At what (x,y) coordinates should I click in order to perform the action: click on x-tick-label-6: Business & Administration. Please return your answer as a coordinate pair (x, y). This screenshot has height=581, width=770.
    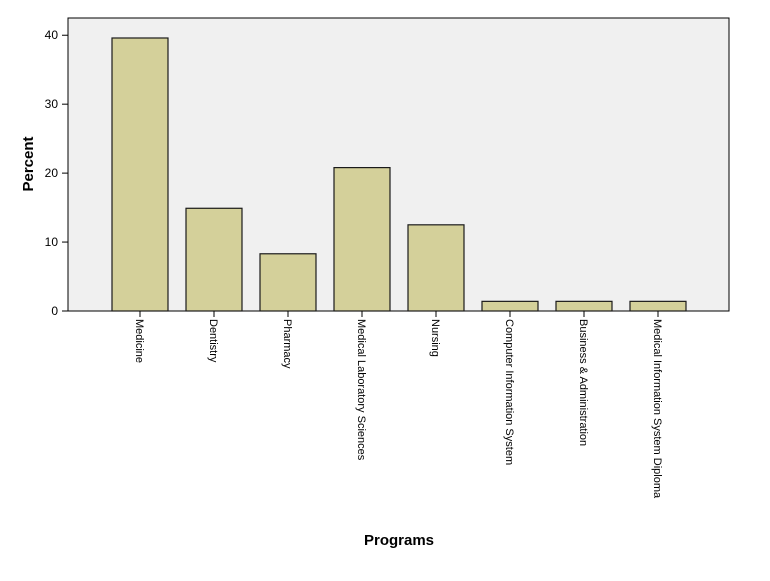
    Looking at the image, I should click on (583, 382).